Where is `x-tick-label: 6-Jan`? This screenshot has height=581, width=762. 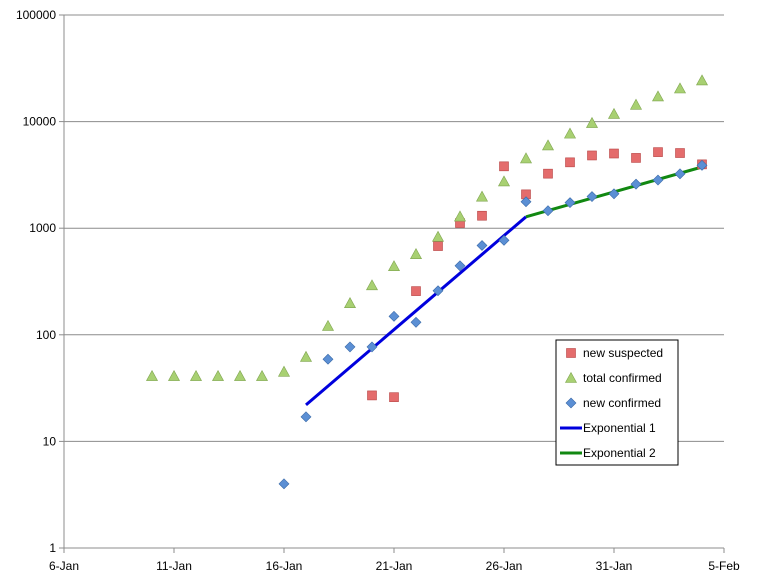 x-tick-label: 6-Jan is located at coordinates (64, 566).